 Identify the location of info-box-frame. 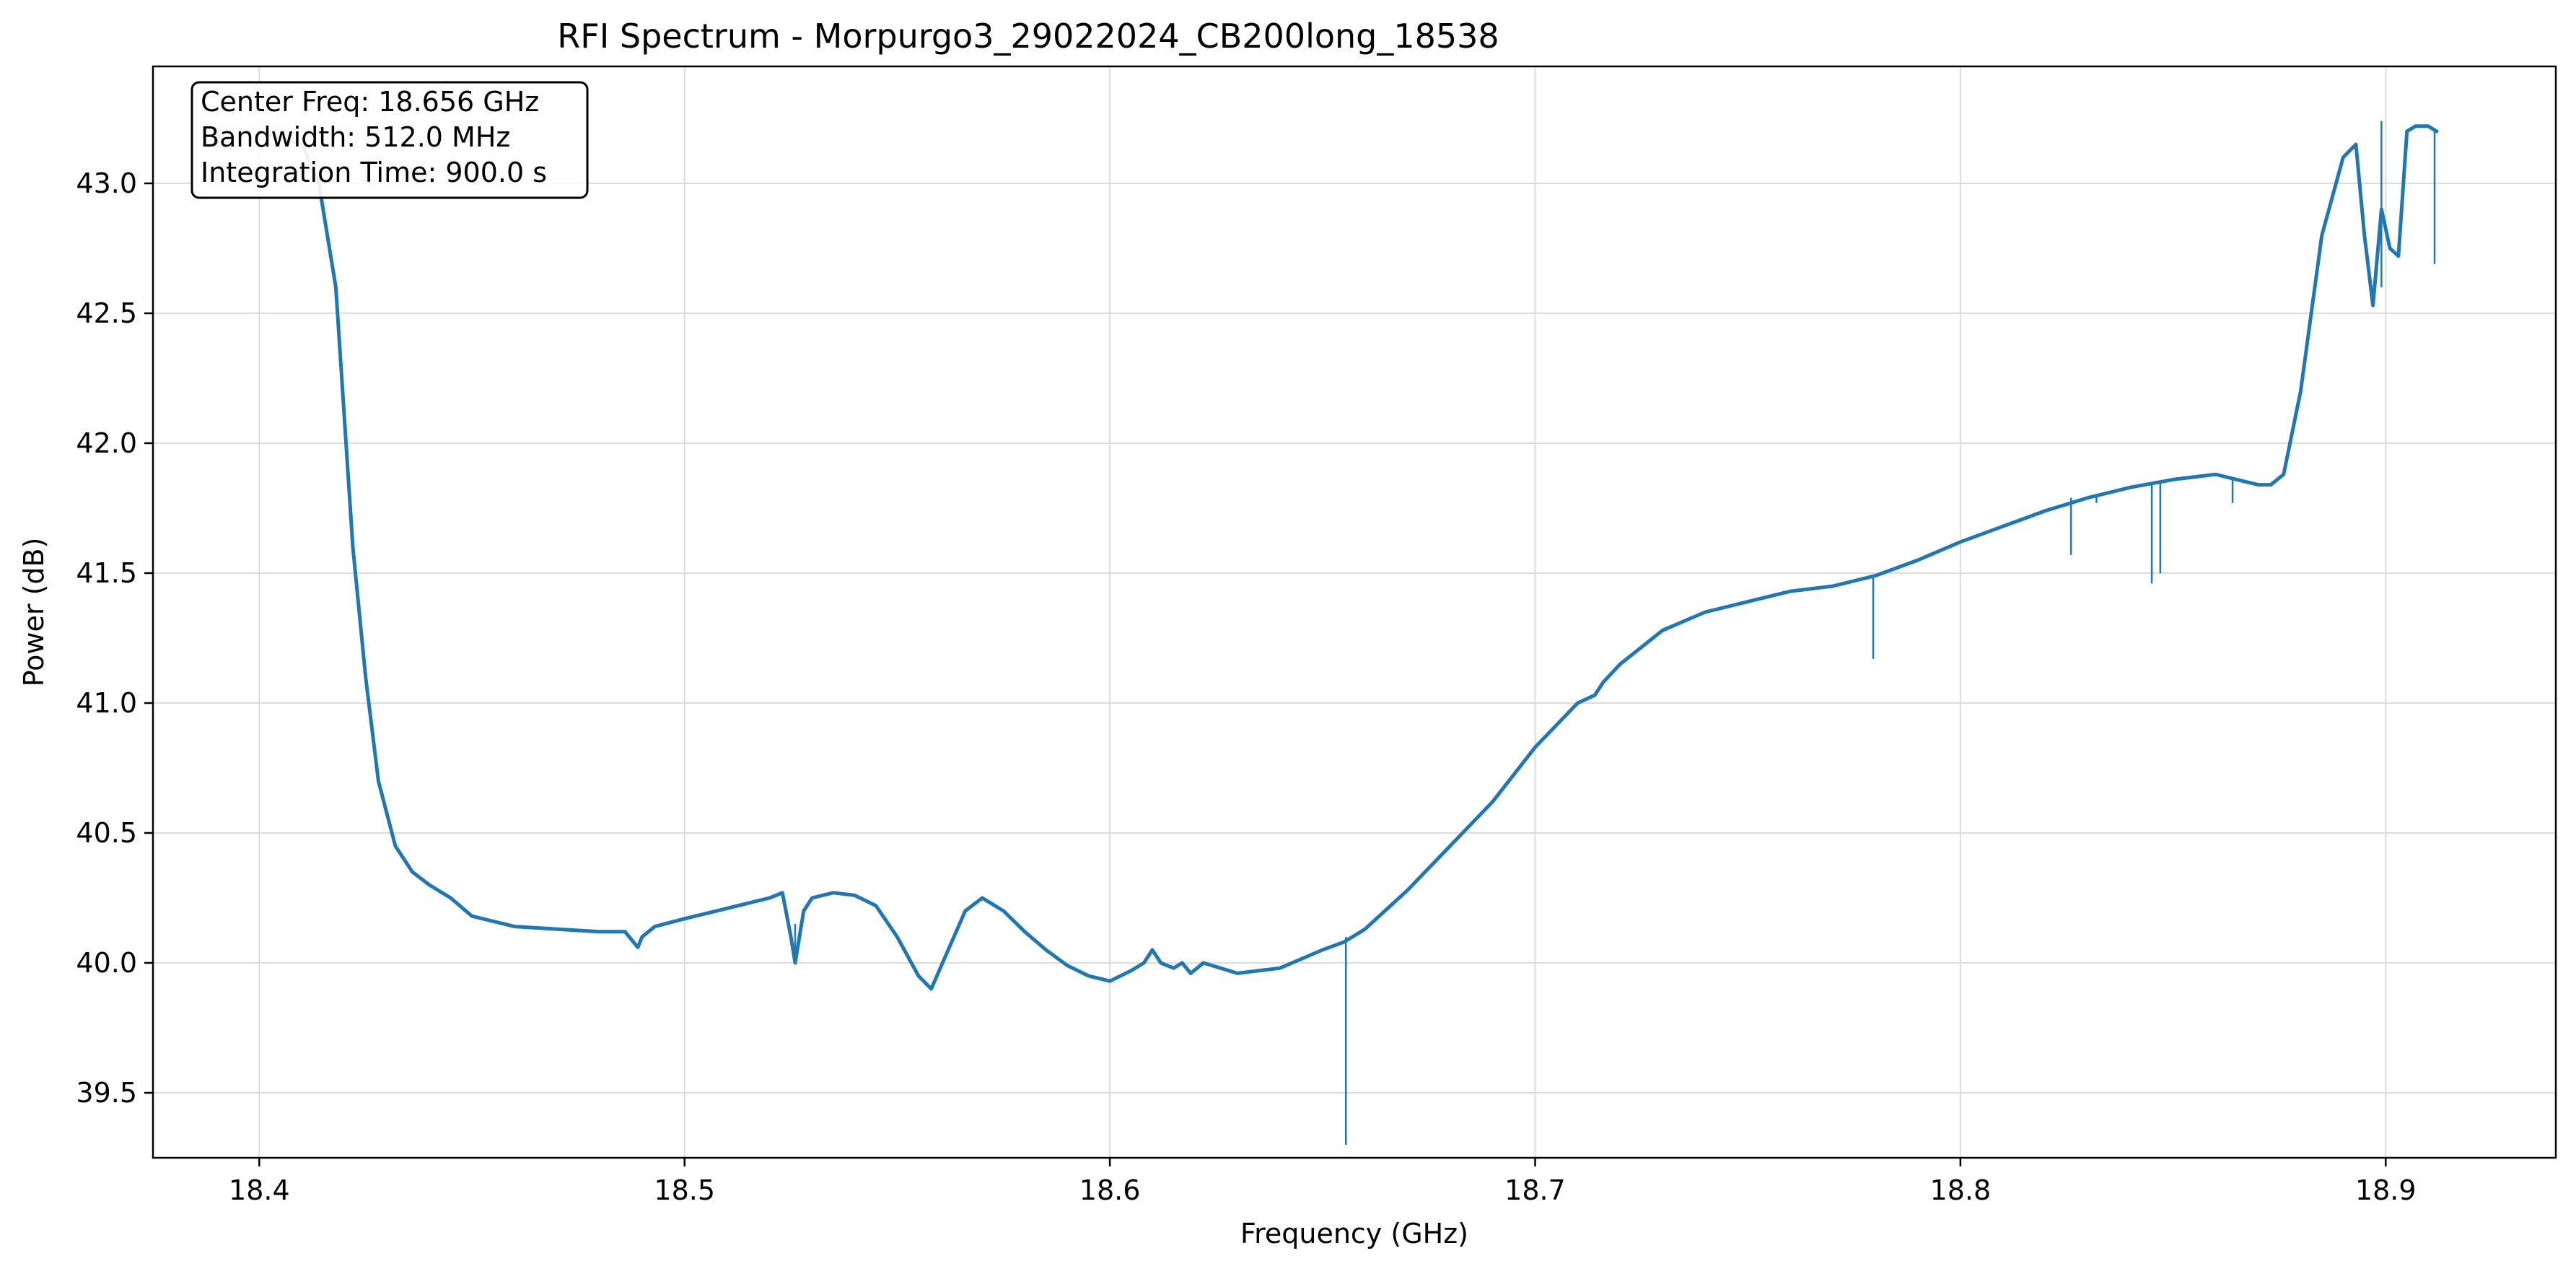
(389, 140).